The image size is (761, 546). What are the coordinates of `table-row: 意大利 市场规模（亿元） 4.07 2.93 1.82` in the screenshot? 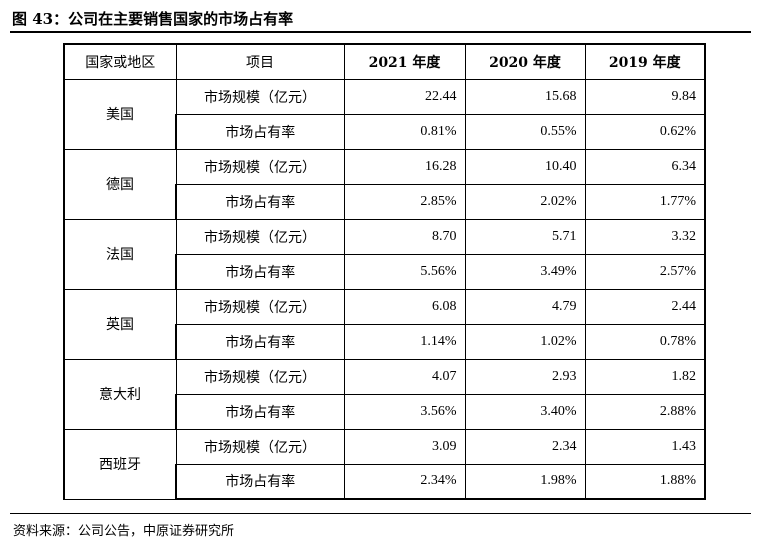 It's located at (384, 394).